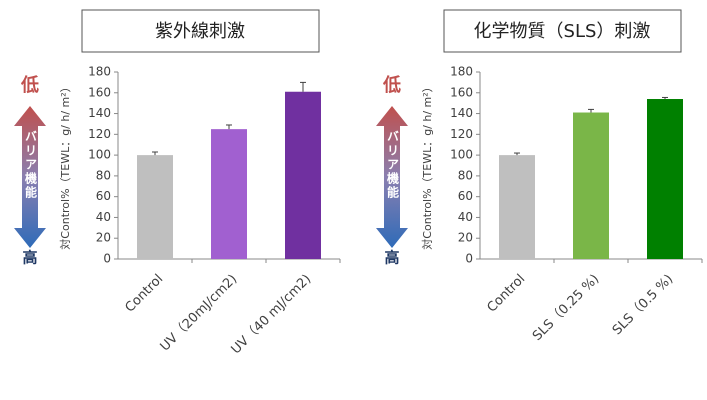 The width and height of the screenshot is (707, 400). What do you see at coordinates (643, 305) in the screenshot?
I see `x-tick-label: SLS（0.5 %)` at bounding box center [643, 305].